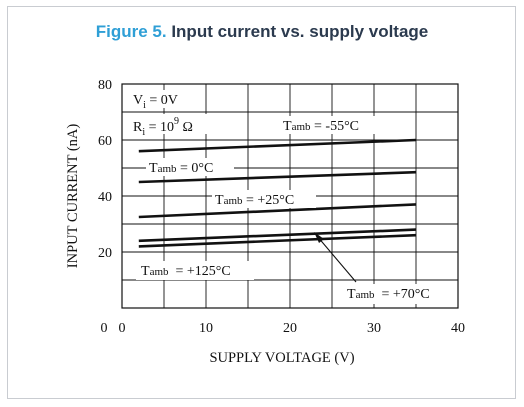 The width and height of the screenshot is (524, 407). I want to click on label-p70-value: = +70°C, so click(402, 294).